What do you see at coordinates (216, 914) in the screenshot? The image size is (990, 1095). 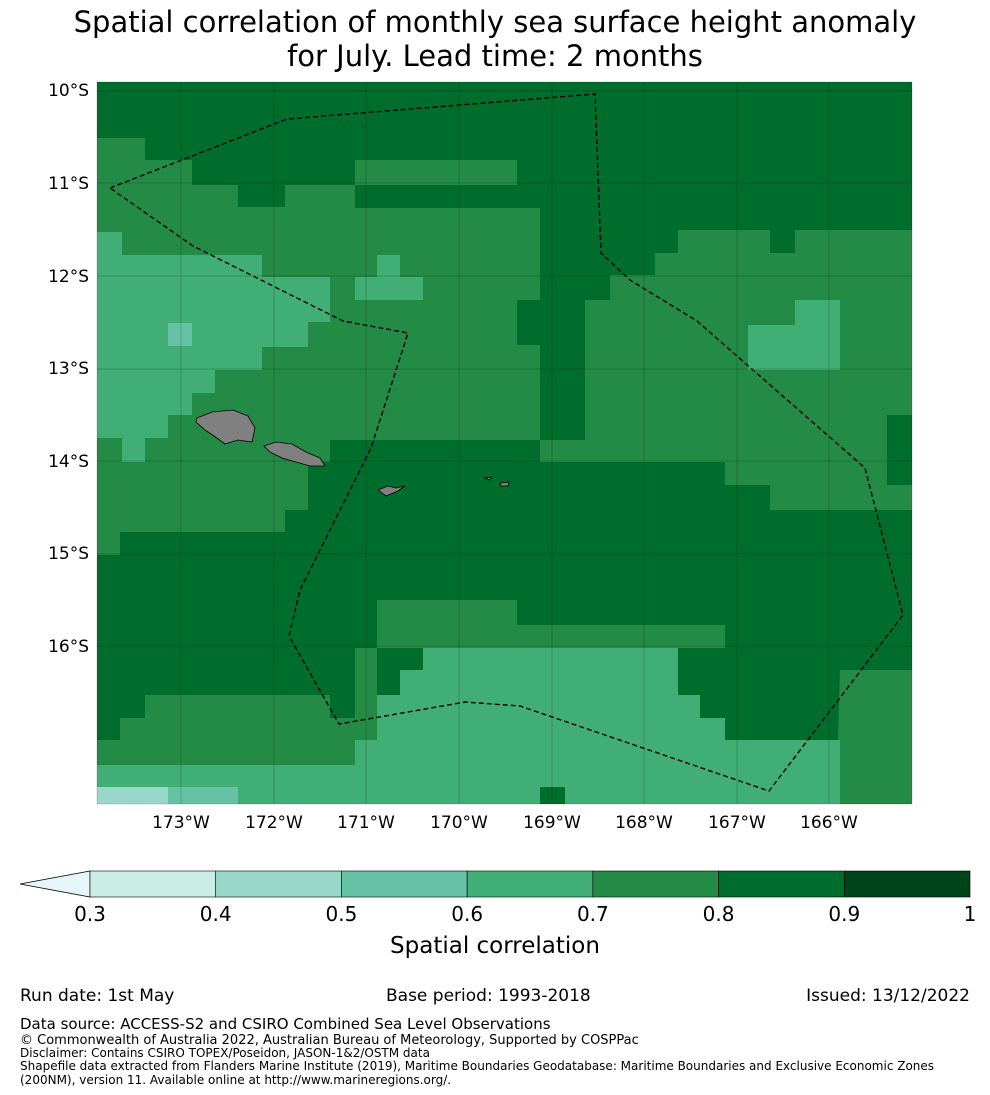 I see `colorbar-tick-label: 0.4` at bounding box center [216, 914].